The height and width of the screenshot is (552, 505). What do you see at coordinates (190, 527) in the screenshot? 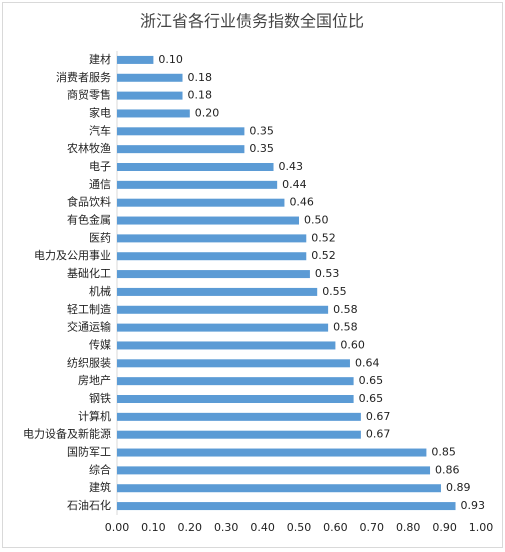
I see `x-tick-label: 0.20` at bounding box center [190, 527].